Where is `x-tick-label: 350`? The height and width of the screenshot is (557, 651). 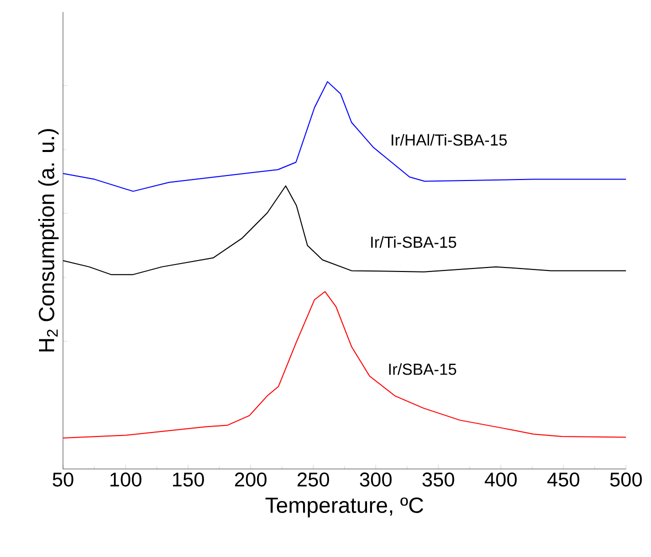 x-tick-label: 350 is located at coordinates (438, 479).